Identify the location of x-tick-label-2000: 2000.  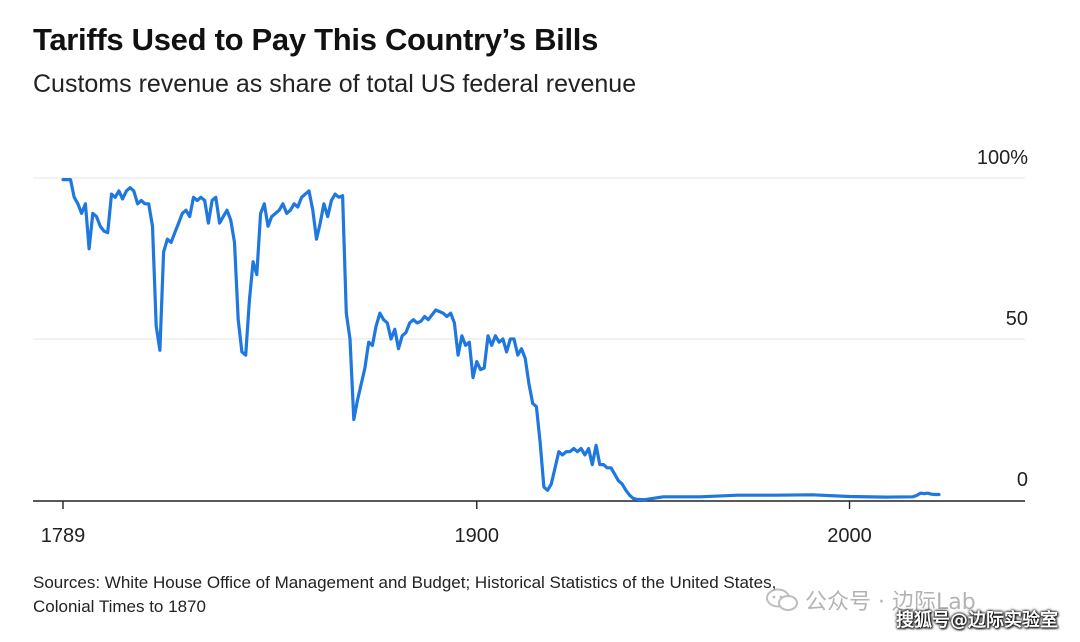
(849, 536).